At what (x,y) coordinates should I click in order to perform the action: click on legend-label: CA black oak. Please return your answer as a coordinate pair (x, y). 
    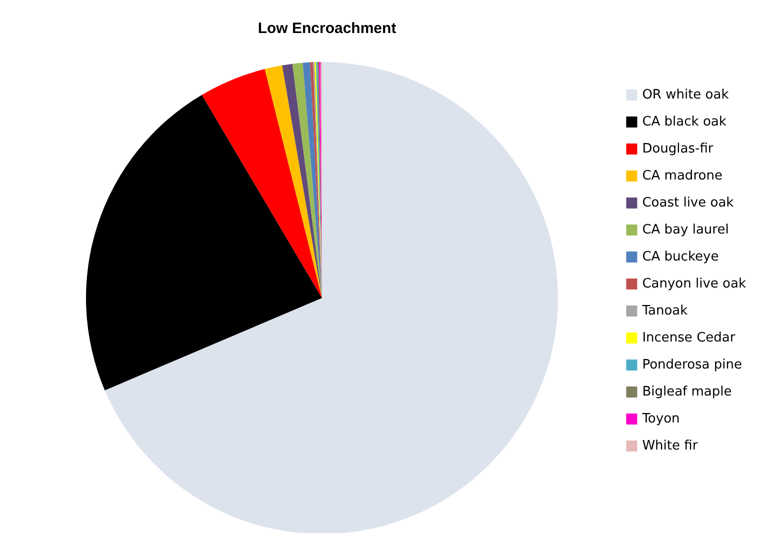
    Looking at the image, I should click on (684, 122).